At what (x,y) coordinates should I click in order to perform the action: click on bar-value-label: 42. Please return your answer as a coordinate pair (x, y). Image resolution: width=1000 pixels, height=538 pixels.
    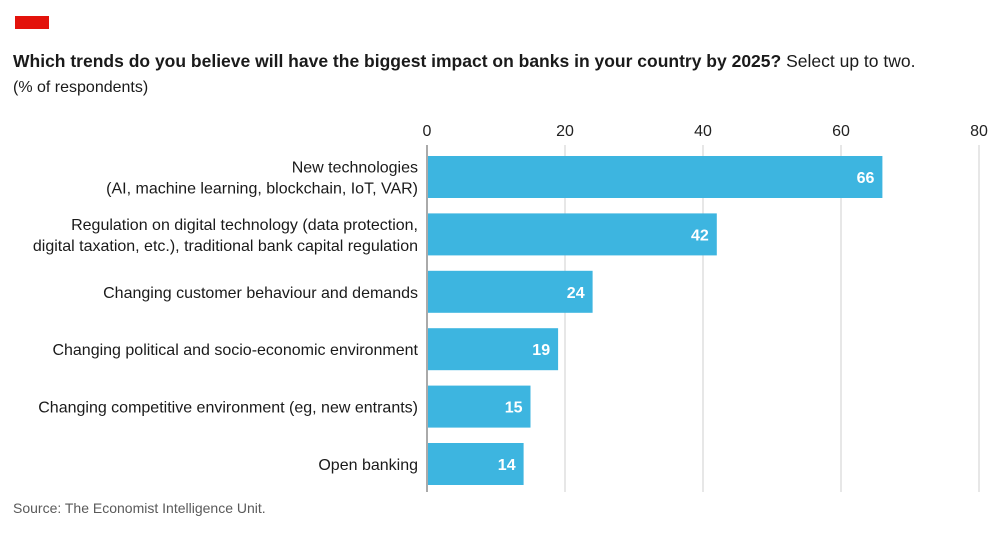
    Looking at the image, I should click on (700, 235).